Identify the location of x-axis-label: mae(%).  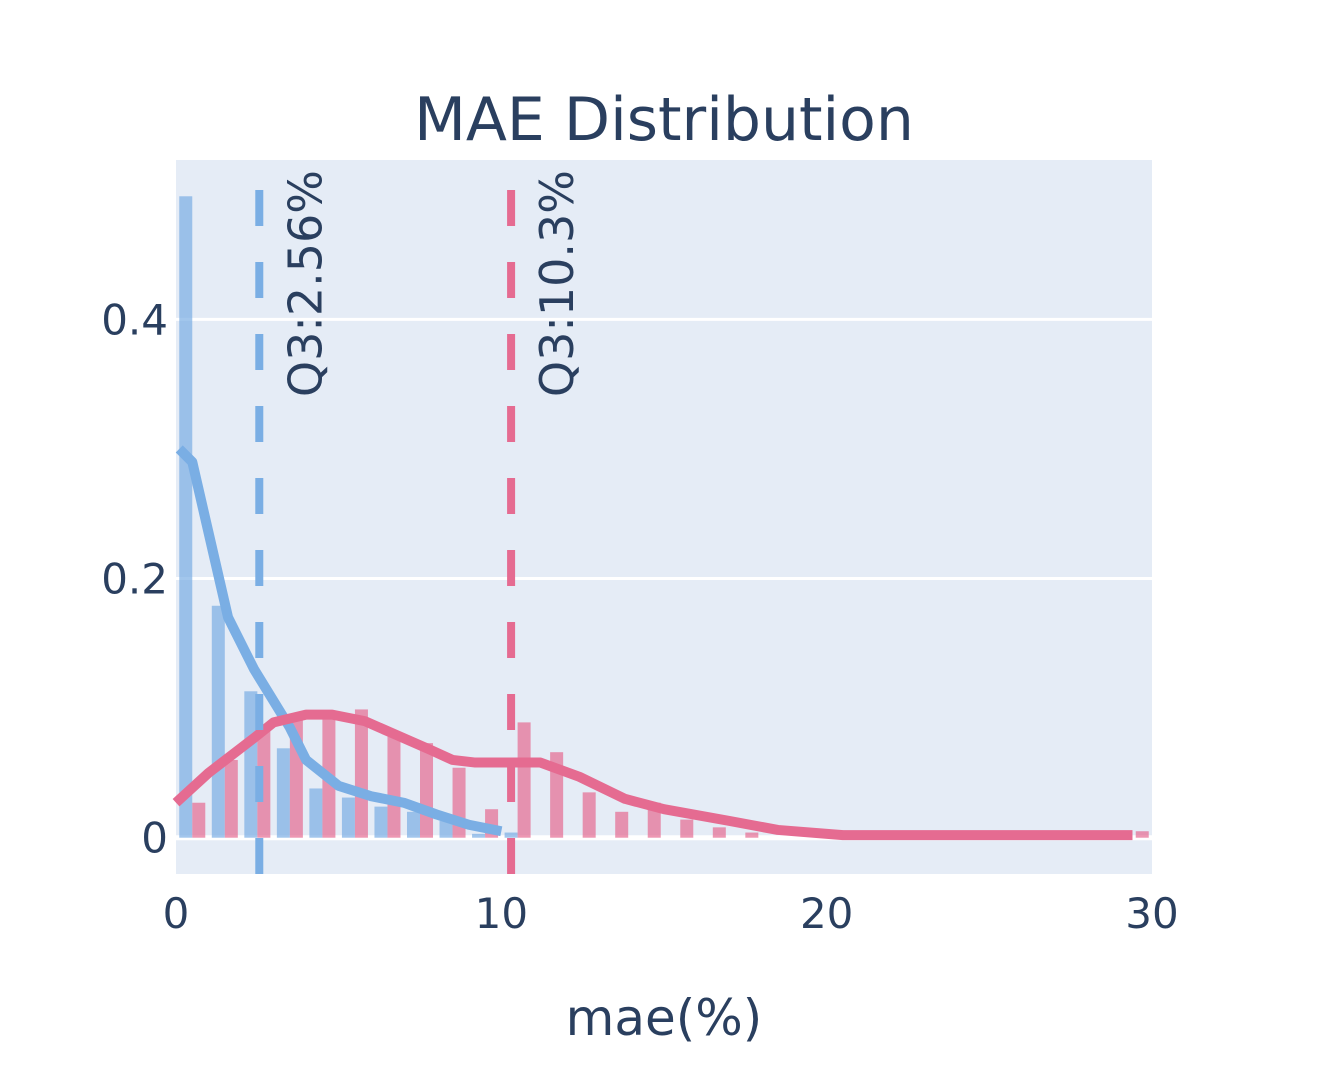
(664, 1018).